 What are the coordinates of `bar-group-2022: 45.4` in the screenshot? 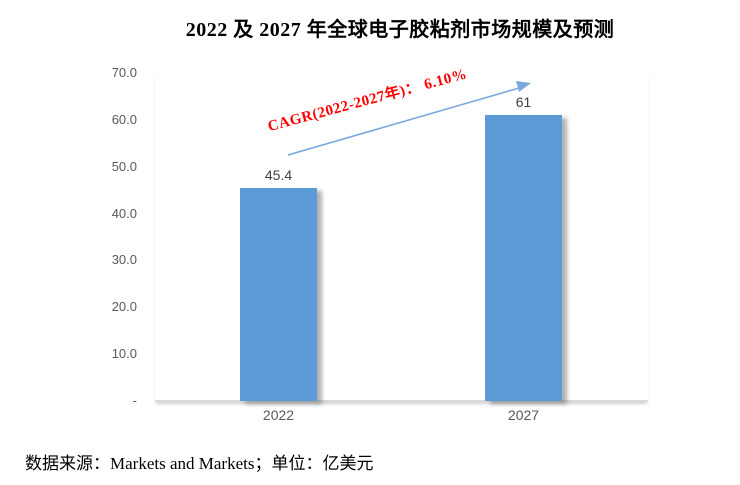 It's located at (278, 283).